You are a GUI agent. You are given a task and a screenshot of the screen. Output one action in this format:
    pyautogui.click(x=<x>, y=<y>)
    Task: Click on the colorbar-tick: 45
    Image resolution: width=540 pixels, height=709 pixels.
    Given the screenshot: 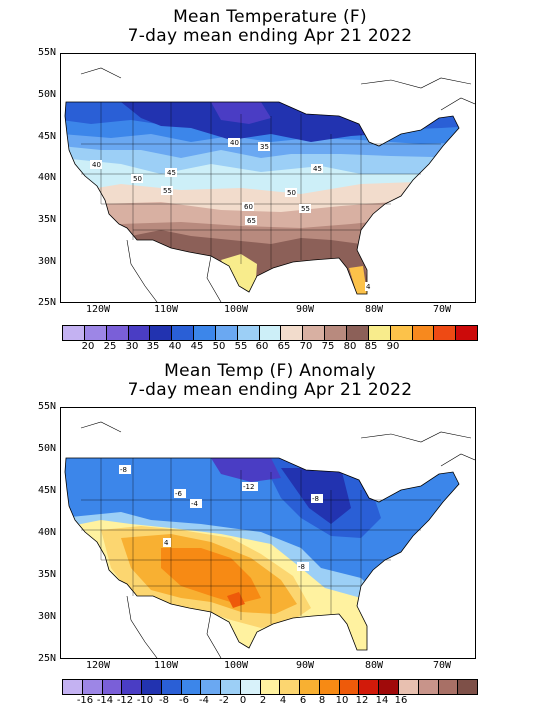 What is the action you would take?
    pyautogui.click(x=197, y=346)
    